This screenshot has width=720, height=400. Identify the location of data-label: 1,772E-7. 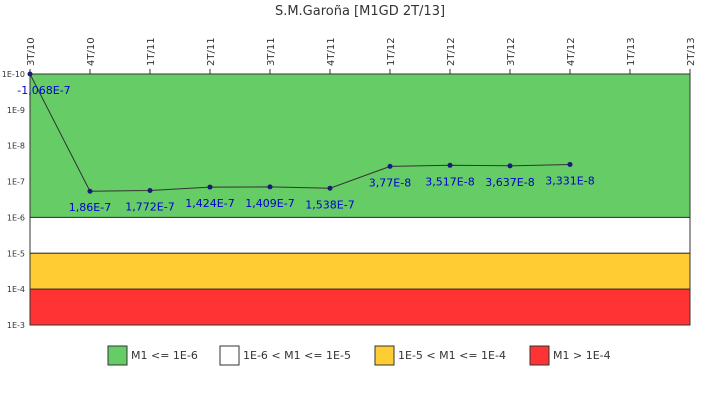
(149, 206).